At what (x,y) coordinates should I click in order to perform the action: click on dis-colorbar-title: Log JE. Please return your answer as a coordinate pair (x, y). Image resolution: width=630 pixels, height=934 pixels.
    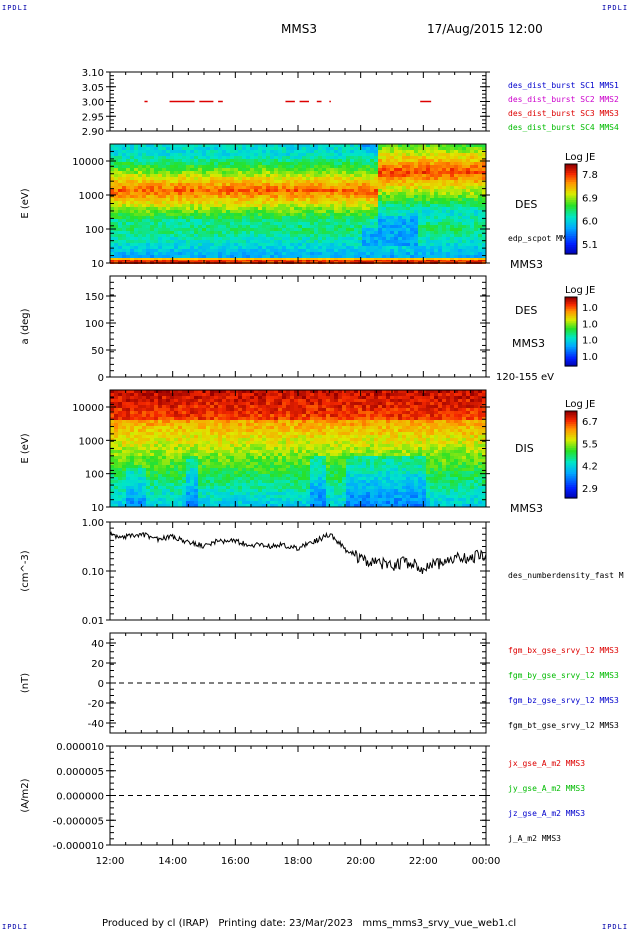
    Looking at the image, I should click on (580, 404).